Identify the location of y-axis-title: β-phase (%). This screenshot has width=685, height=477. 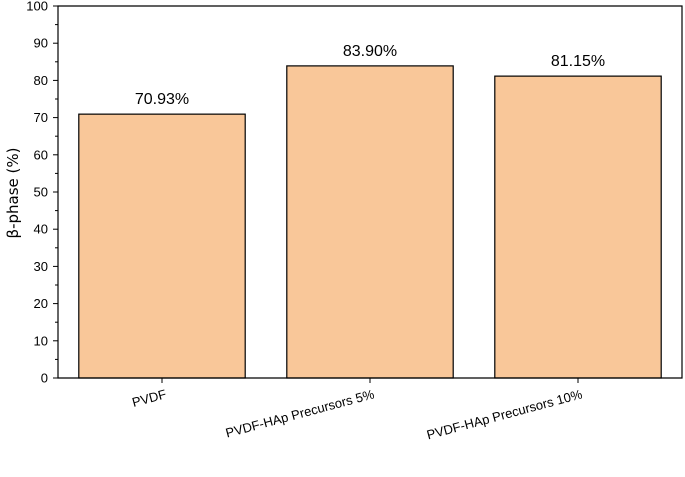
(13, 193).